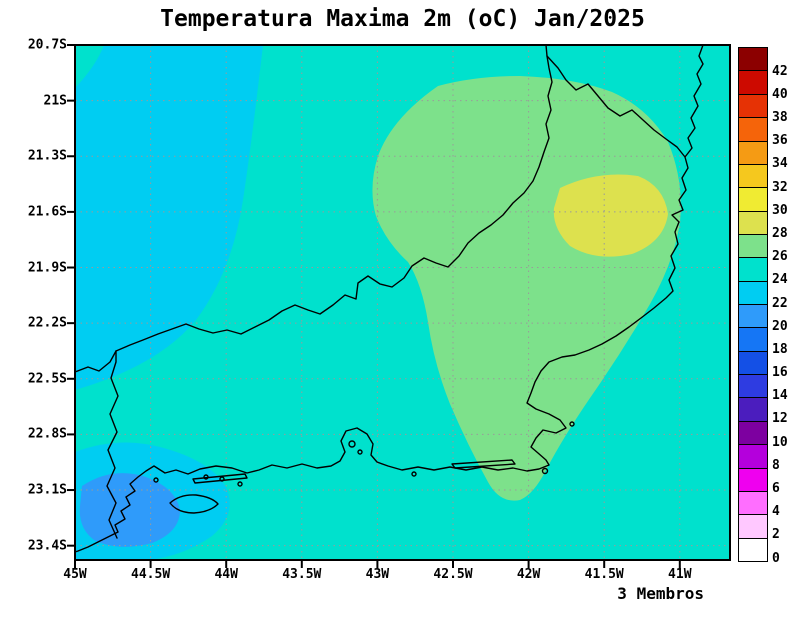 This screenshot has width=800, height=618. Describe the element at coordinates (616, 106) in the screenshot. I see `state-border-espirito-santo` at that location.